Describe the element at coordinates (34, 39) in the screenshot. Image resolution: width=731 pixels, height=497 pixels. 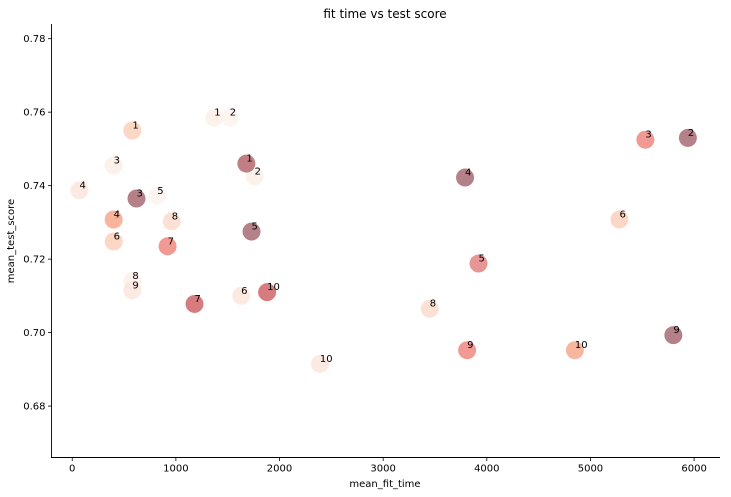
I see `y-tick-label: 0.78` at that location.